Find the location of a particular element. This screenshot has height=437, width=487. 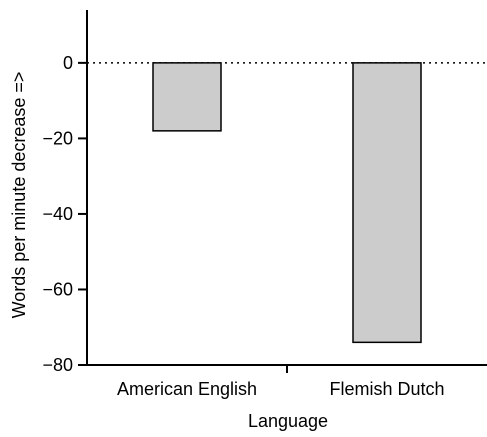

y-axis-title: Words per minute decrease => is located at coordinates (19, 195).